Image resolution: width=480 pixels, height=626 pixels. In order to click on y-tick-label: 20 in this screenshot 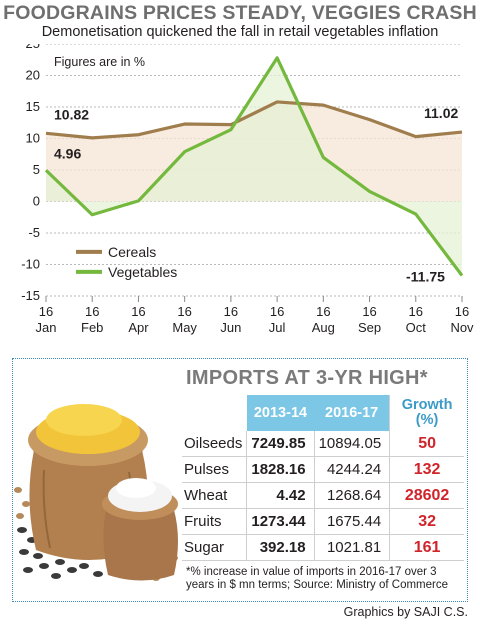, I will do `click(33, 75)`.